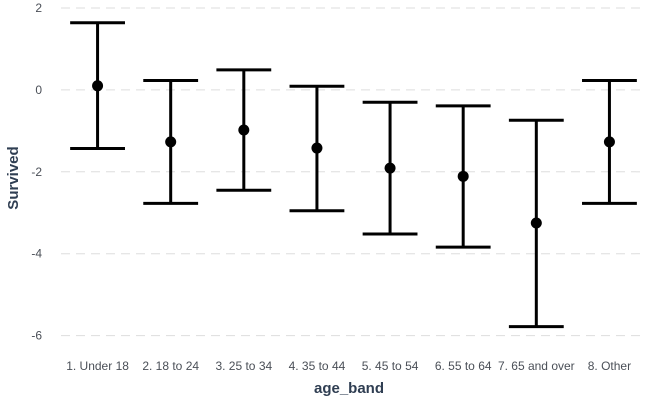  What do you see at coordinates (243, 366) in the screenshot?
I see `x-tick-label-2: 3. 25 to 34` at bounding box center [243, 366].